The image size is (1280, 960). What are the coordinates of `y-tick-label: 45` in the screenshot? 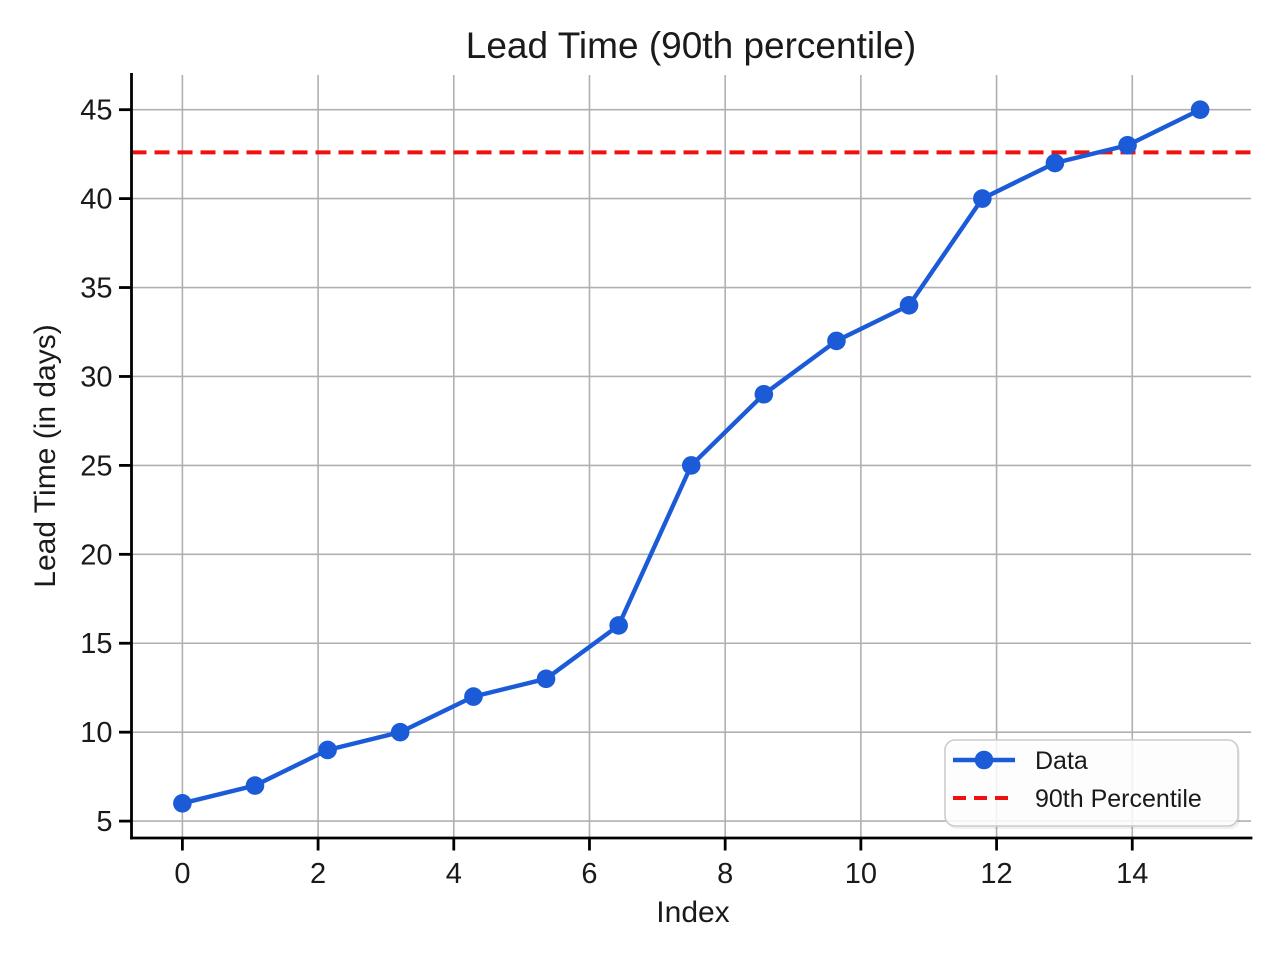 It's located at (96, 111).